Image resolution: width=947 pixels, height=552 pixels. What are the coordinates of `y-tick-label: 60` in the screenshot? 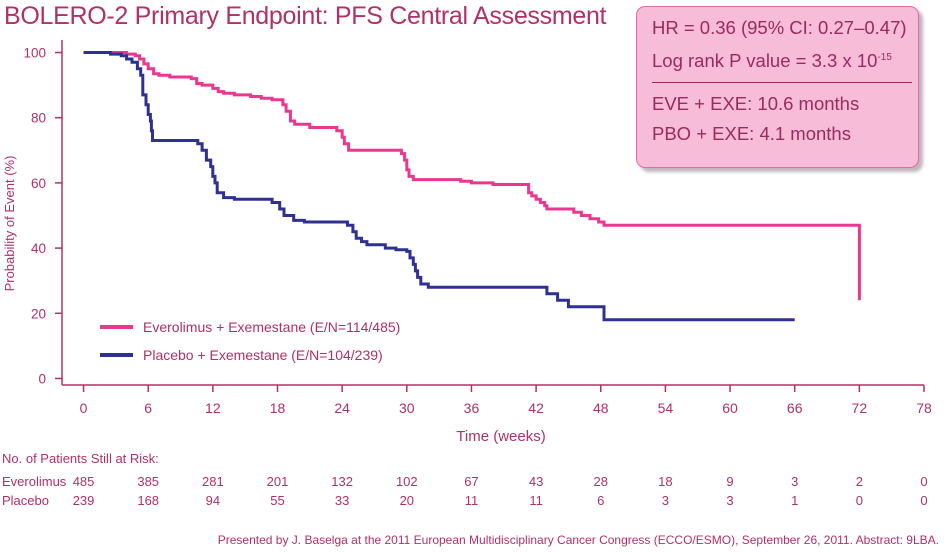 It's located at (38, 183).